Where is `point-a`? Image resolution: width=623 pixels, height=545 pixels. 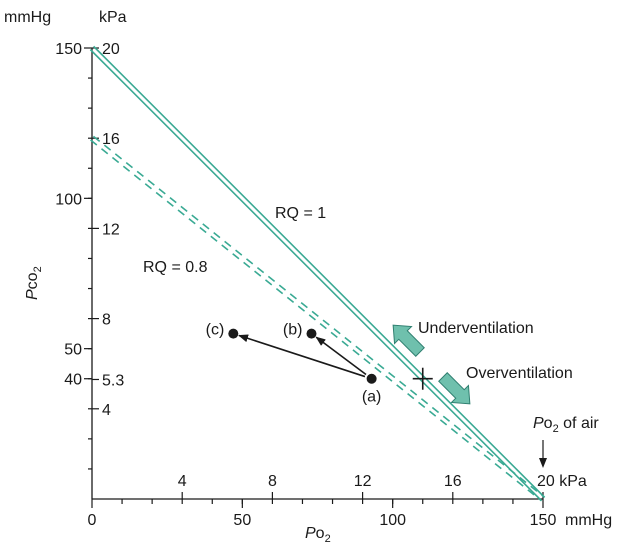
point-a is located at coordinates (371, 378).